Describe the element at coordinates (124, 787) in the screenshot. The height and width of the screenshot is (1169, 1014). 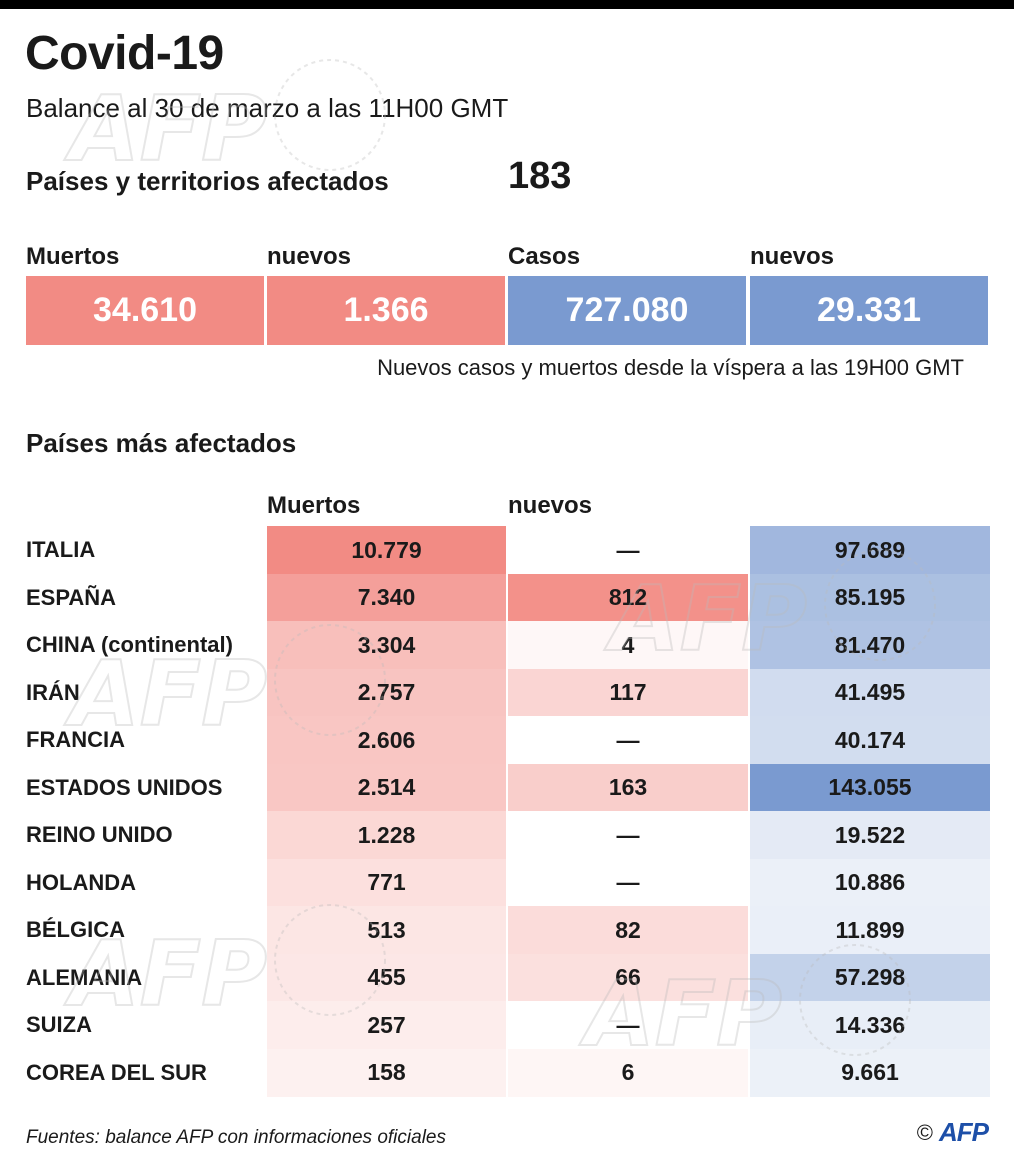
I see `row-label: ESTADOS UNIDOS` at that location.